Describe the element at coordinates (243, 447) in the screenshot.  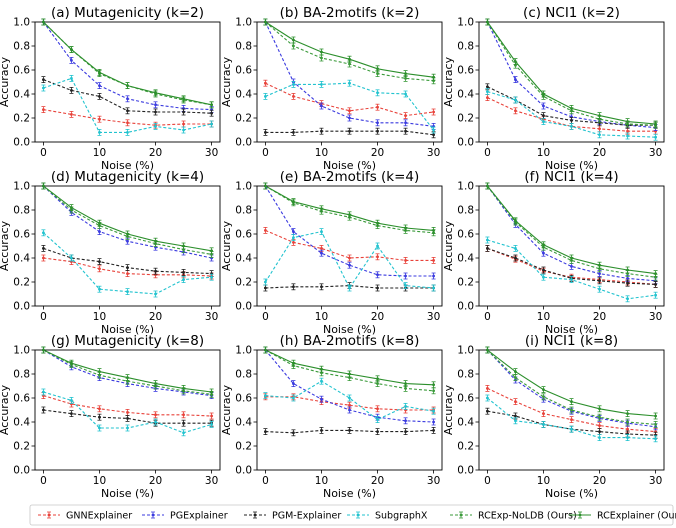
I see `y-tick-label: 0.2` at that location.